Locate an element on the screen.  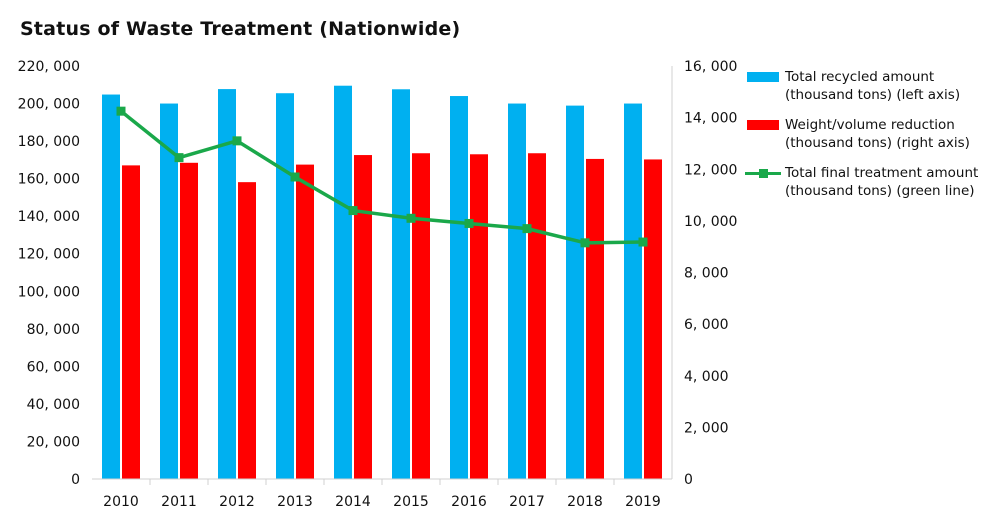
bar-reduction-2013 is located at coordinates (305, 321).